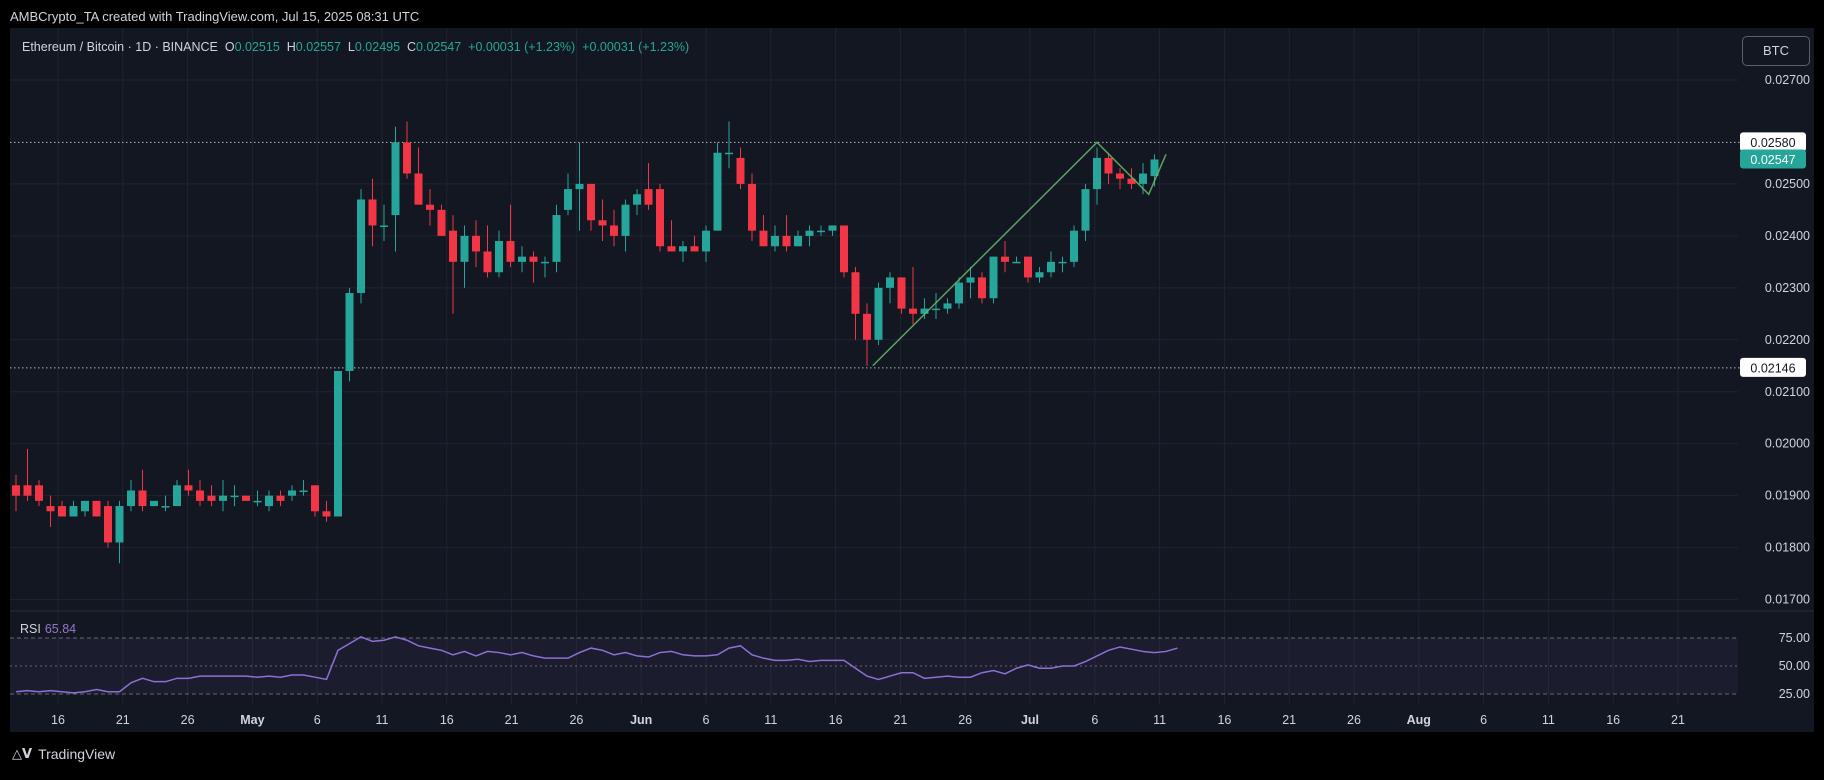 Image resolution: width=1824 pixels, height=780 pixels. What do you see at coordinates (1787, 236) in the screenshot?
I see `y-tick-label: 0.02400` at bounding box center [1787, 236].